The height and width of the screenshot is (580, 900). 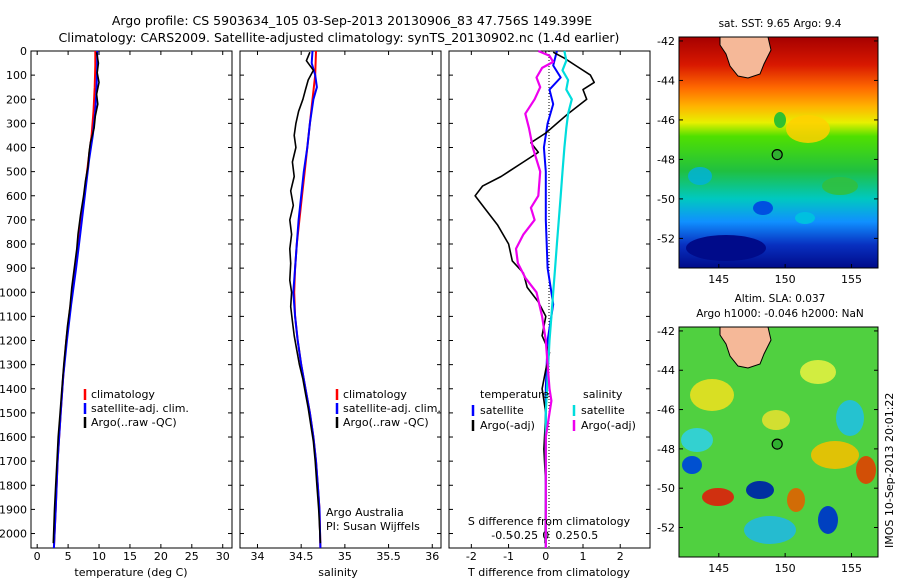 What do you see at coordinates (745, 58) in the screenshot?
I see `tasmania-land` at bounding box center [745, 58].